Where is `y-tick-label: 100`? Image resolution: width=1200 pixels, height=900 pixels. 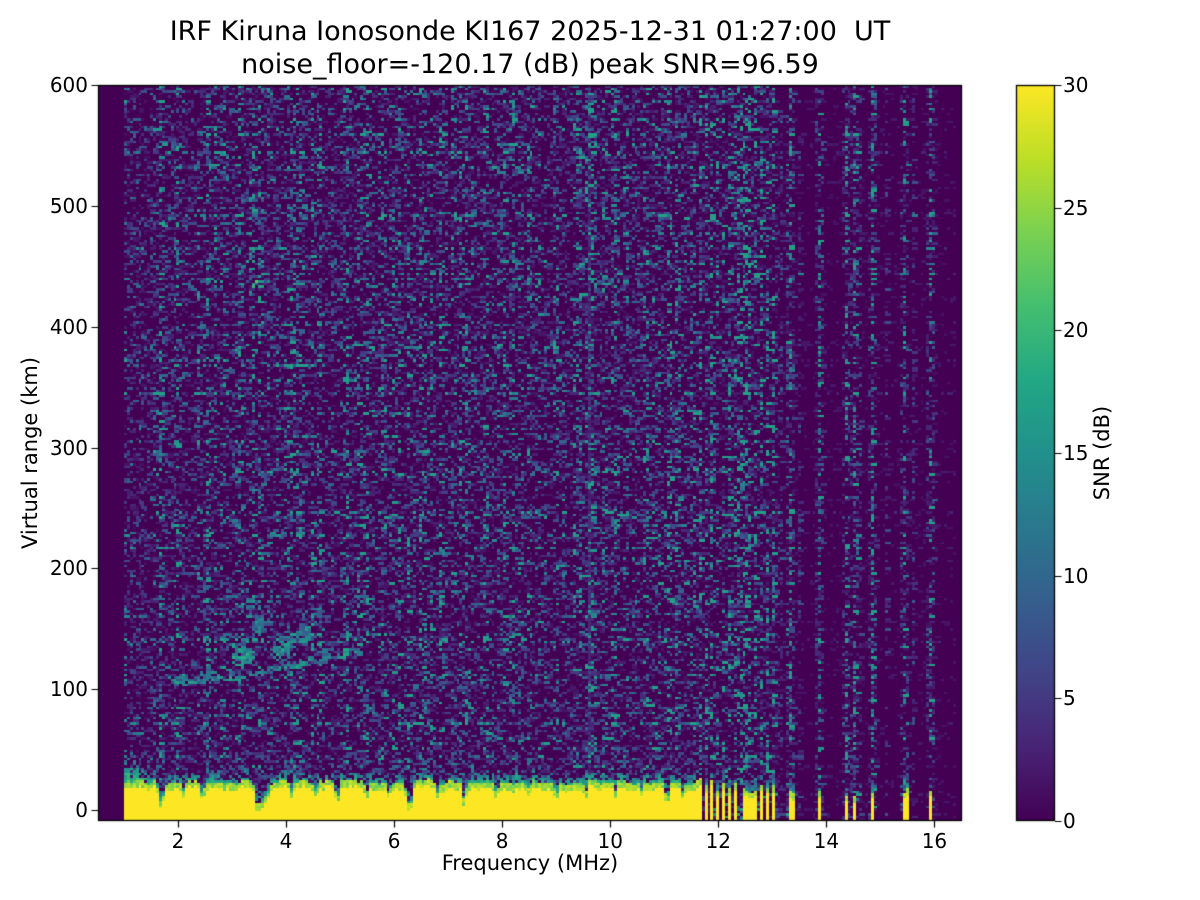
y-tick-label: 100 is located at coordinates (68, 689).